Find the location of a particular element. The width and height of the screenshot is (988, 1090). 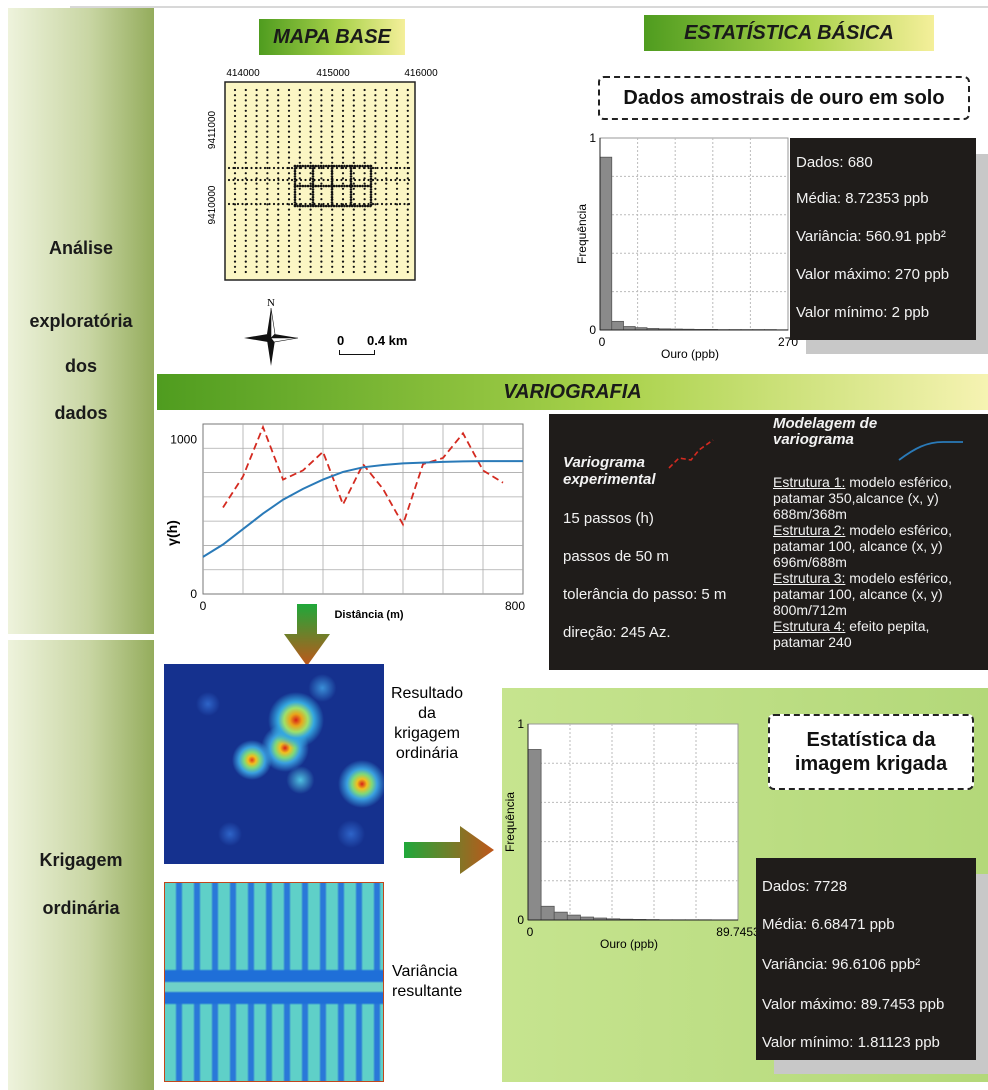

model-variogram-line is located at coordinates (362, 509).